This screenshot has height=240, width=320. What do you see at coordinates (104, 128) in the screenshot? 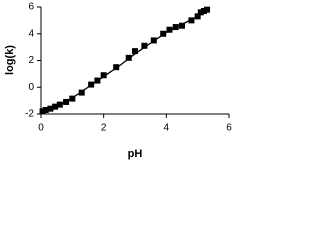
I see `x-tick-label: 2` at bounding box center [104, 128].